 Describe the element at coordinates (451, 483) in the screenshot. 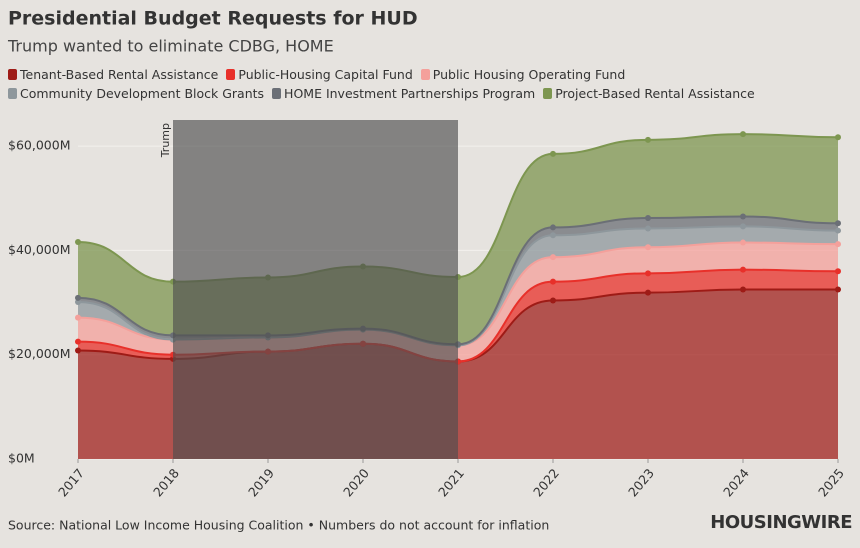

I see `x-tick-label: 2021` at that location.